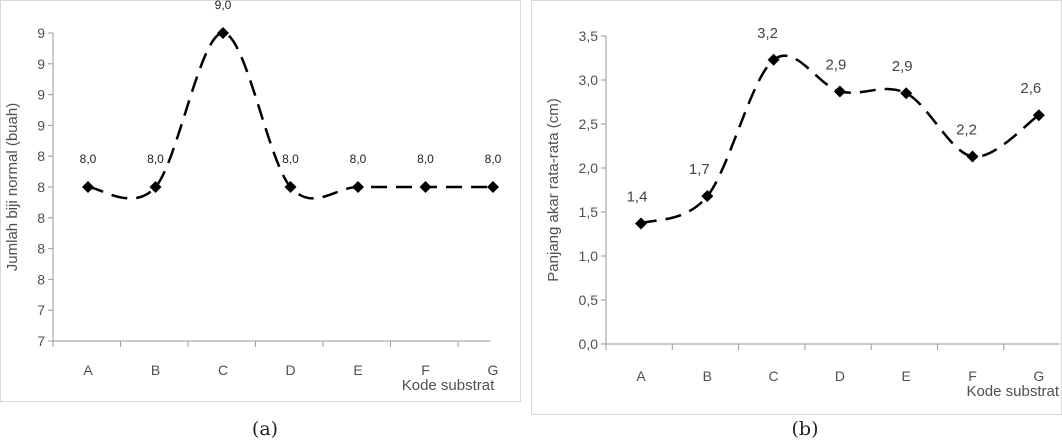  Describe the element at coordinates (553, 189) in the screenshot. I see `y-axis-title: Panjang akar rata-rata (cm)` at that location.